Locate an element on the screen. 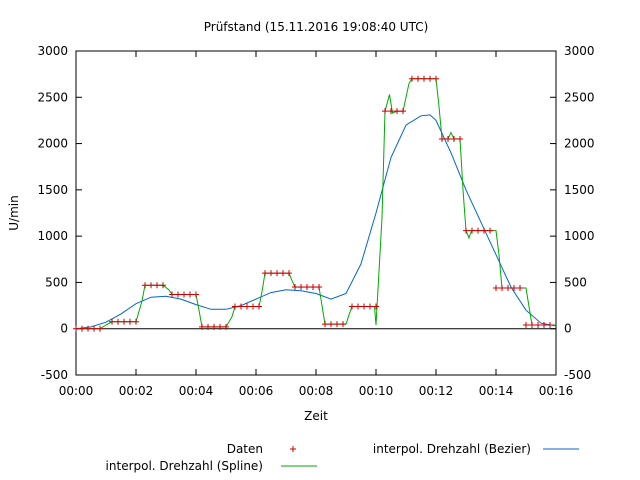  y-tick-label-right: 1000 is located at coordinates (579, 236).